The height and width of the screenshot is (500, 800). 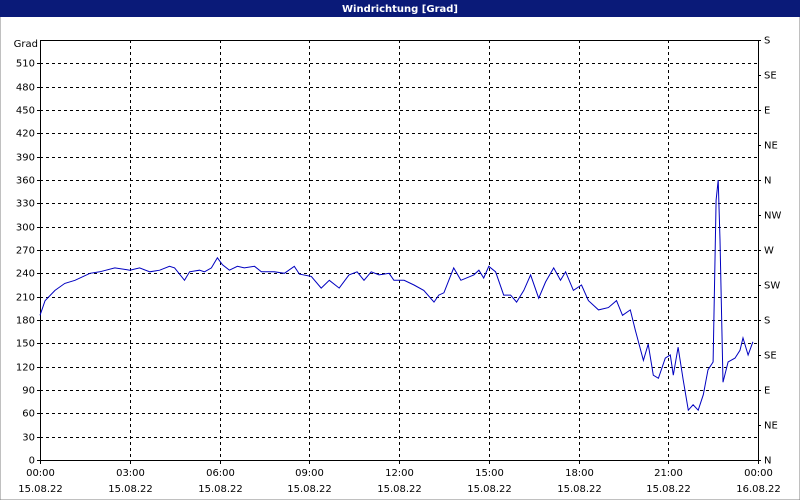 What do you see at coordinates (25, 134) in the screenshot?
I see `y-tick-label: 420` at bounding box center [25, 134].